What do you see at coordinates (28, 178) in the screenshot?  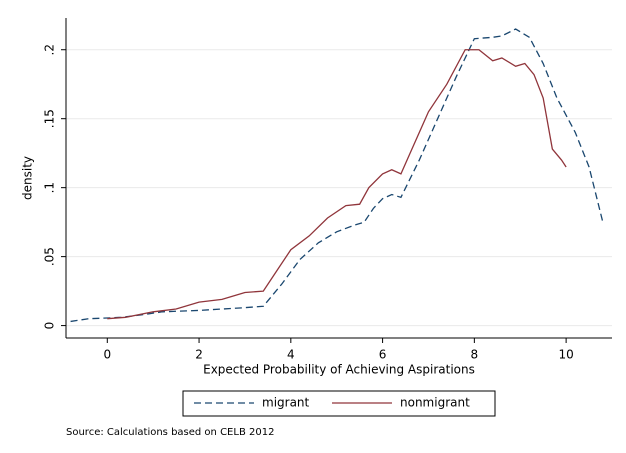 I see `y-axis-label: density` at bounding box center [28, 178].